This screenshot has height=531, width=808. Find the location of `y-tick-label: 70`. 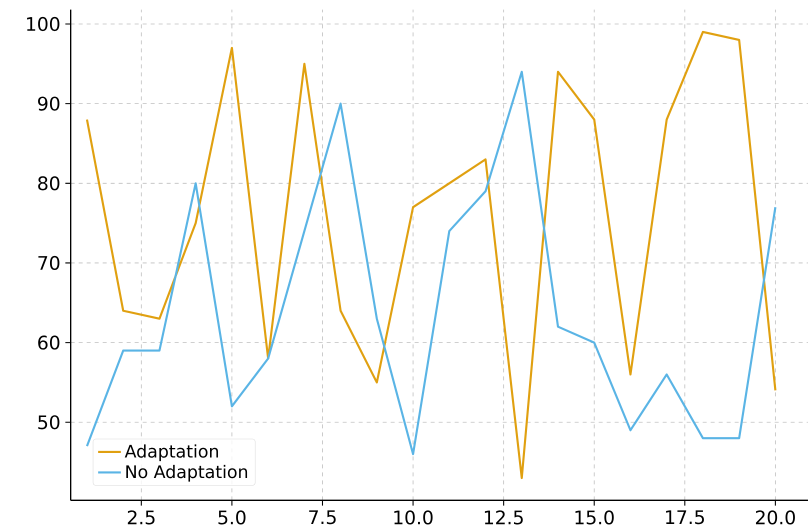

y-tick-label: 70 is located at coordinates (49, 263).